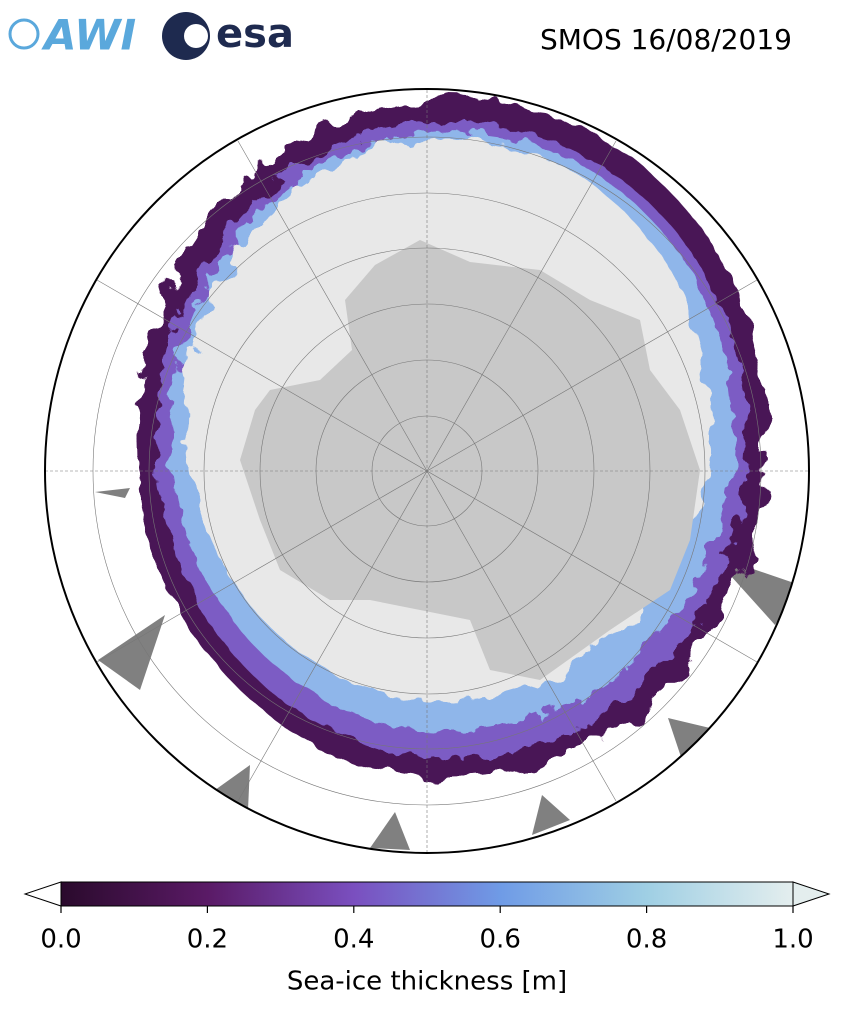  What do you see at coordinates (255, 34) in the screenshot?
I see `esa-text: esa` at bounding box center [255, 34].